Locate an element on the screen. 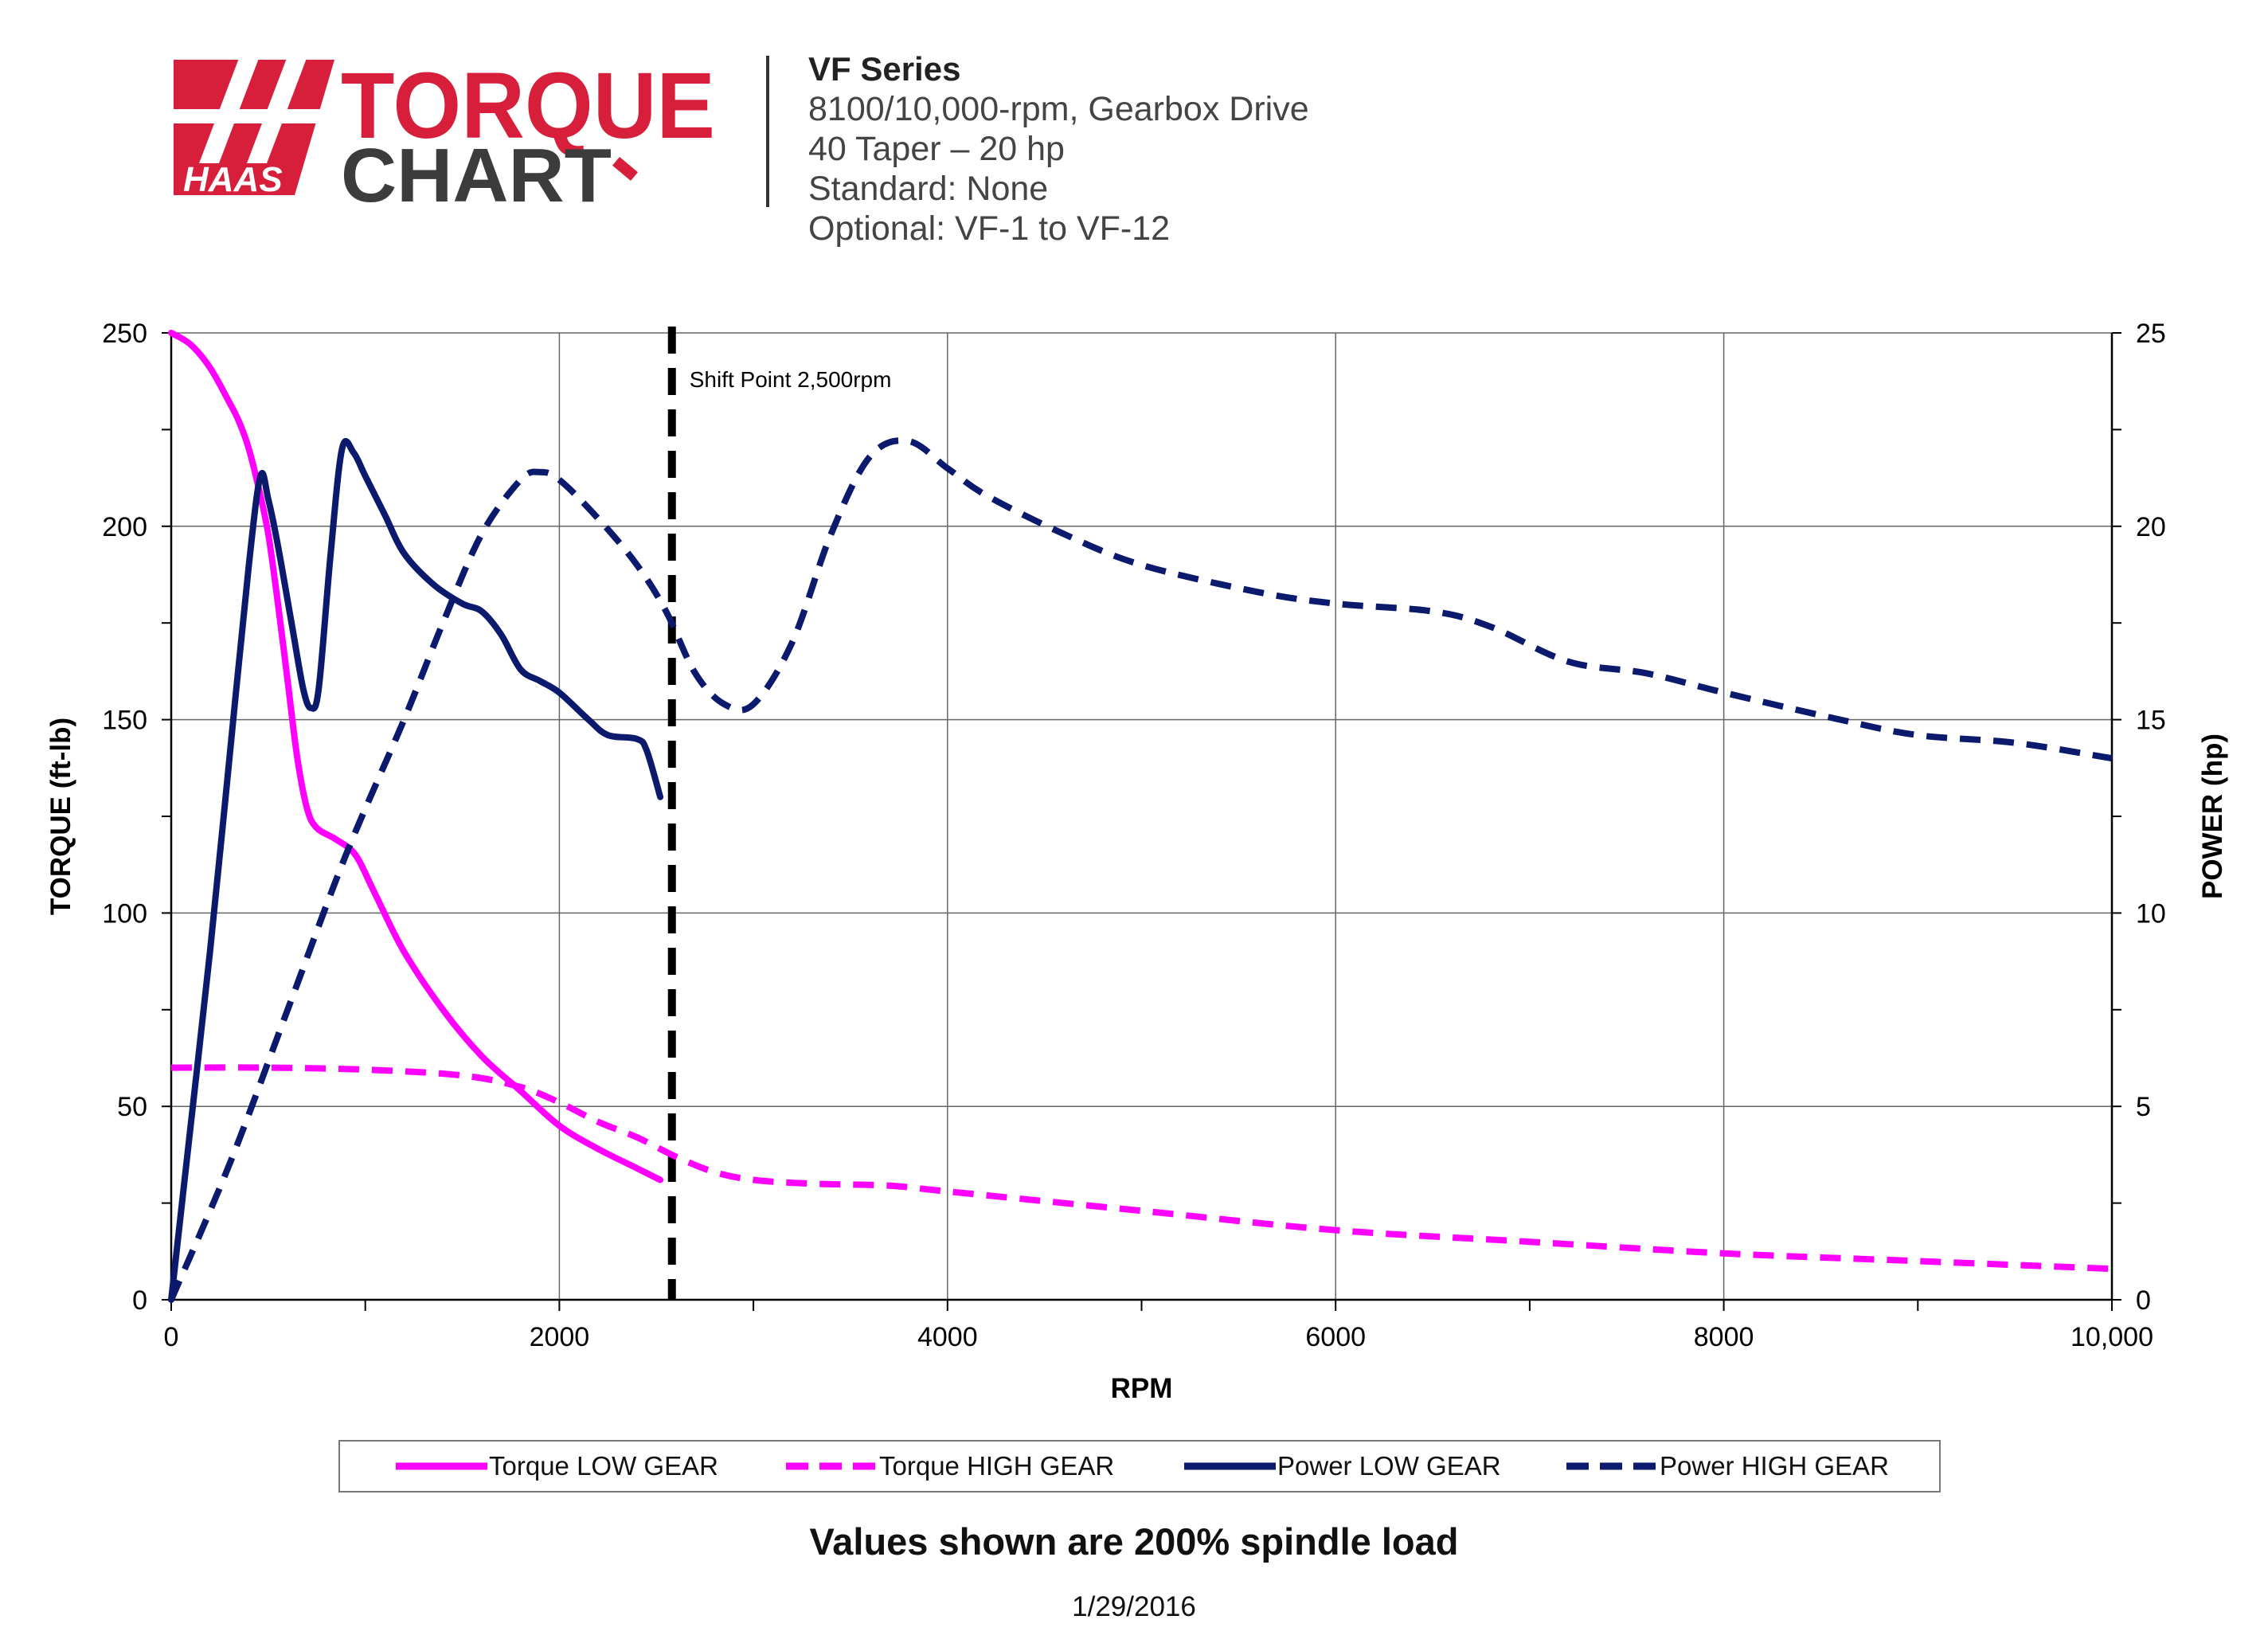  x-tick-label: 6000 is located at coordinates (1335, 1337).